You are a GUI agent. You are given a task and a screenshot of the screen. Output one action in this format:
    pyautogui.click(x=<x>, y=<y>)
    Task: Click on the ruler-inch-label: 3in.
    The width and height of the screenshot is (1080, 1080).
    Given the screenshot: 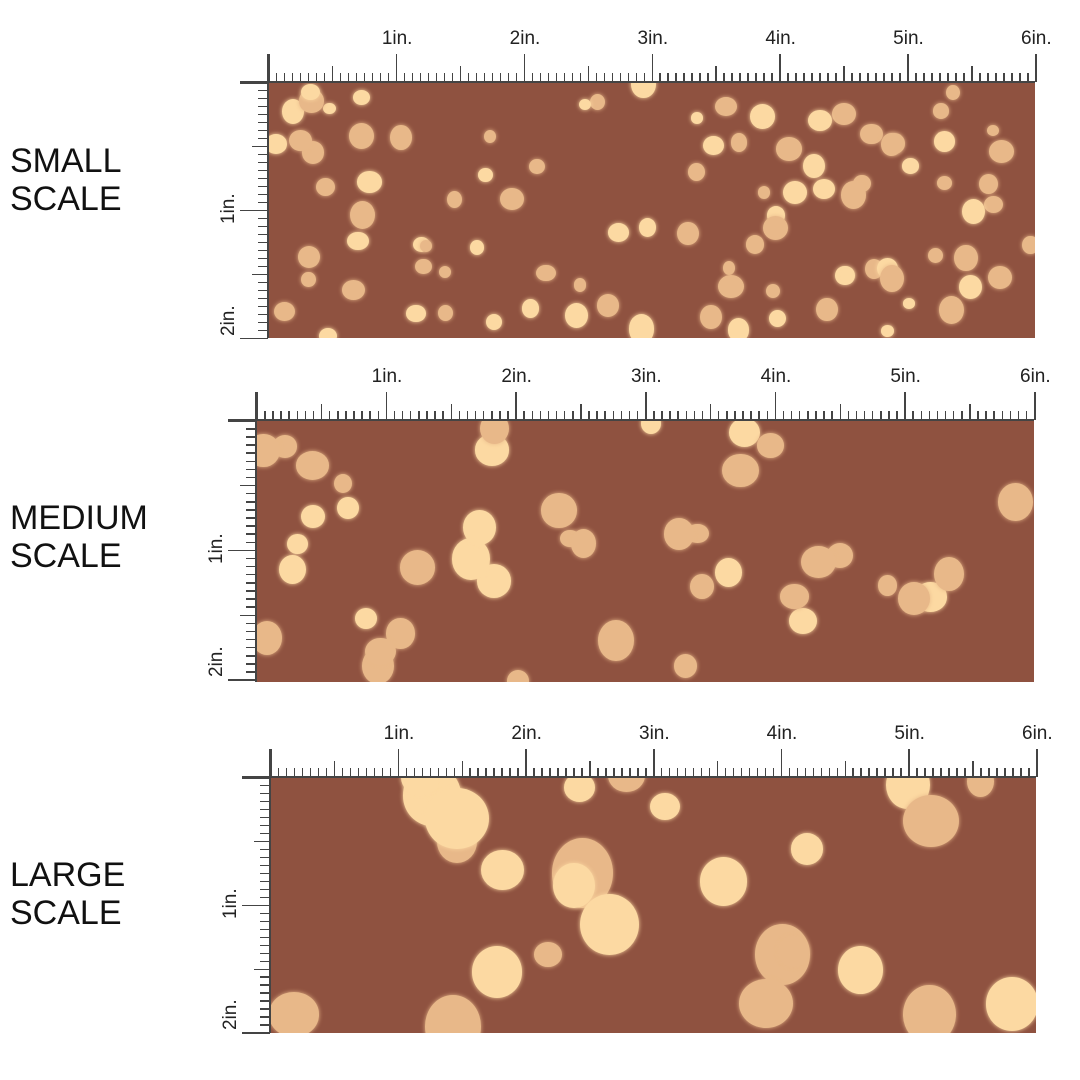 What is the action you would take?
    pyautogui.click(x=654, y=733)
    